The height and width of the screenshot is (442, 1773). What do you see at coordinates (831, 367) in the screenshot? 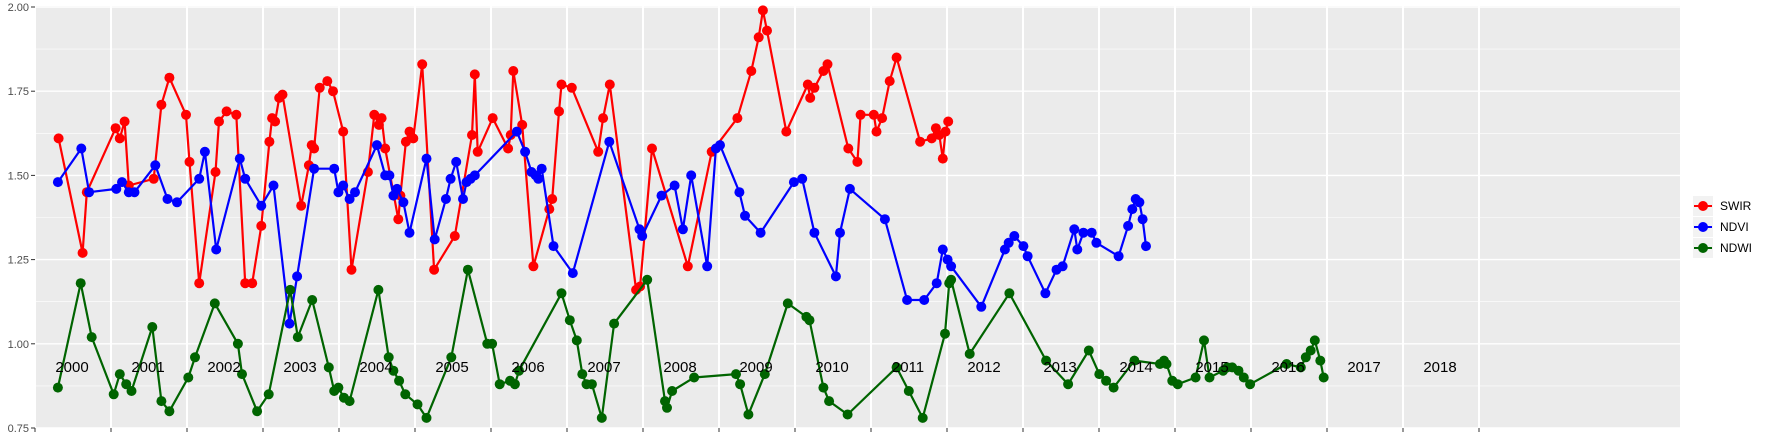
I see `year-label: 2010` at bounding box center [831, 367].